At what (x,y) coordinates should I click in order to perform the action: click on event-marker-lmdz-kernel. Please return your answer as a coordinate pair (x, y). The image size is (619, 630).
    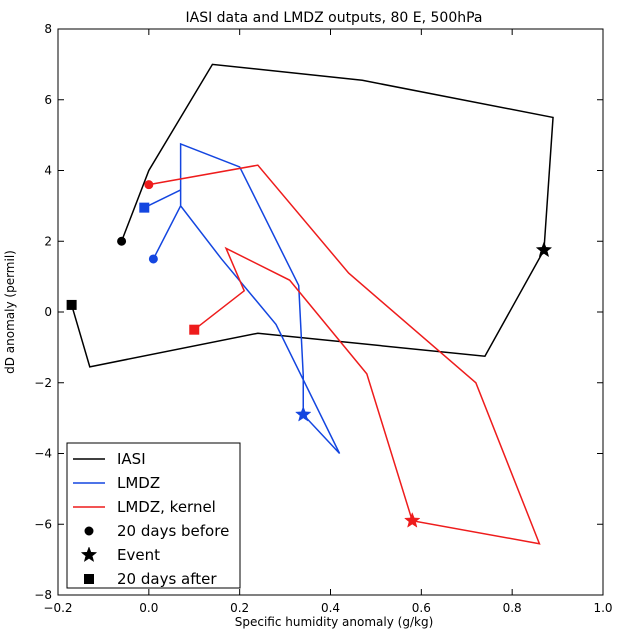
    Looking at the image, I should click on (412, 520).